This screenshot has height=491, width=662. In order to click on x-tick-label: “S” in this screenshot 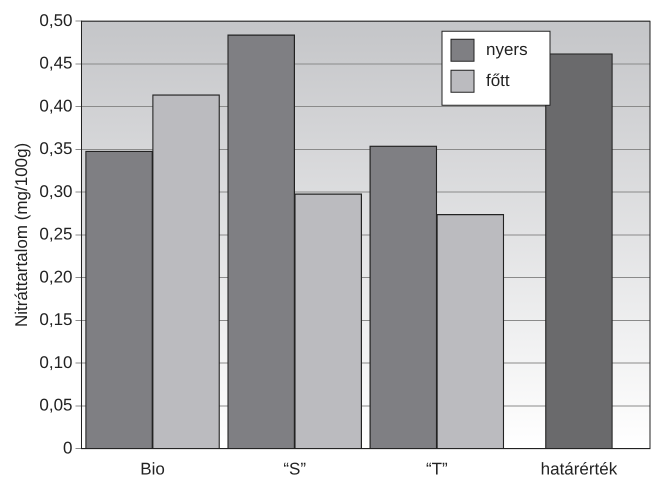, I will do `click(294, 468)`.